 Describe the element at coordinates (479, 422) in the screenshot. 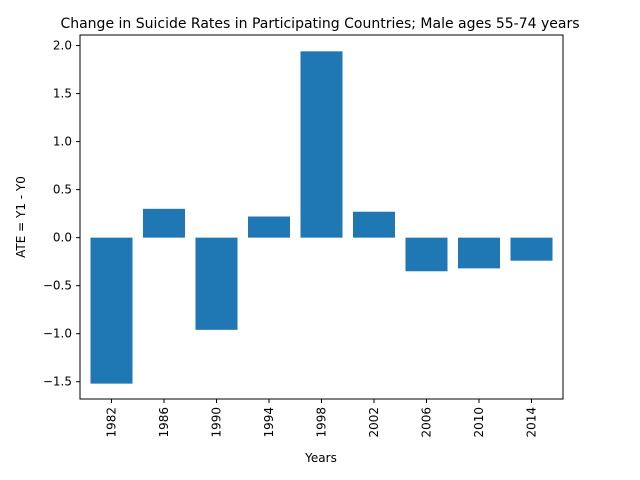

I see `x-tick-label: 2010` at that location.